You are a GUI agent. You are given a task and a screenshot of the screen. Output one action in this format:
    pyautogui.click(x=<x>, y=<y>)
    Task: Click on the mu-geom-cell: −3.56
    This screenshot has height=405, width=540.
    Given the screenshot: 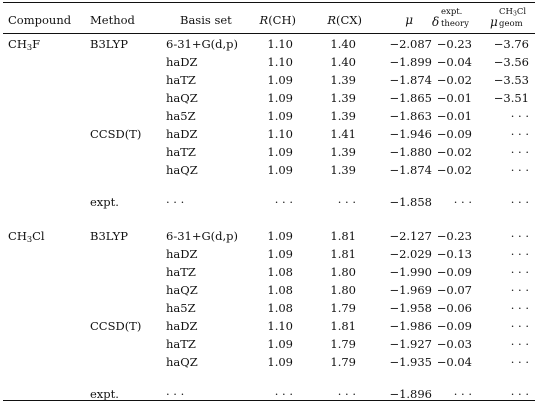 What is the action you would take?
    pyautogui.click(x=511, y=62)
    